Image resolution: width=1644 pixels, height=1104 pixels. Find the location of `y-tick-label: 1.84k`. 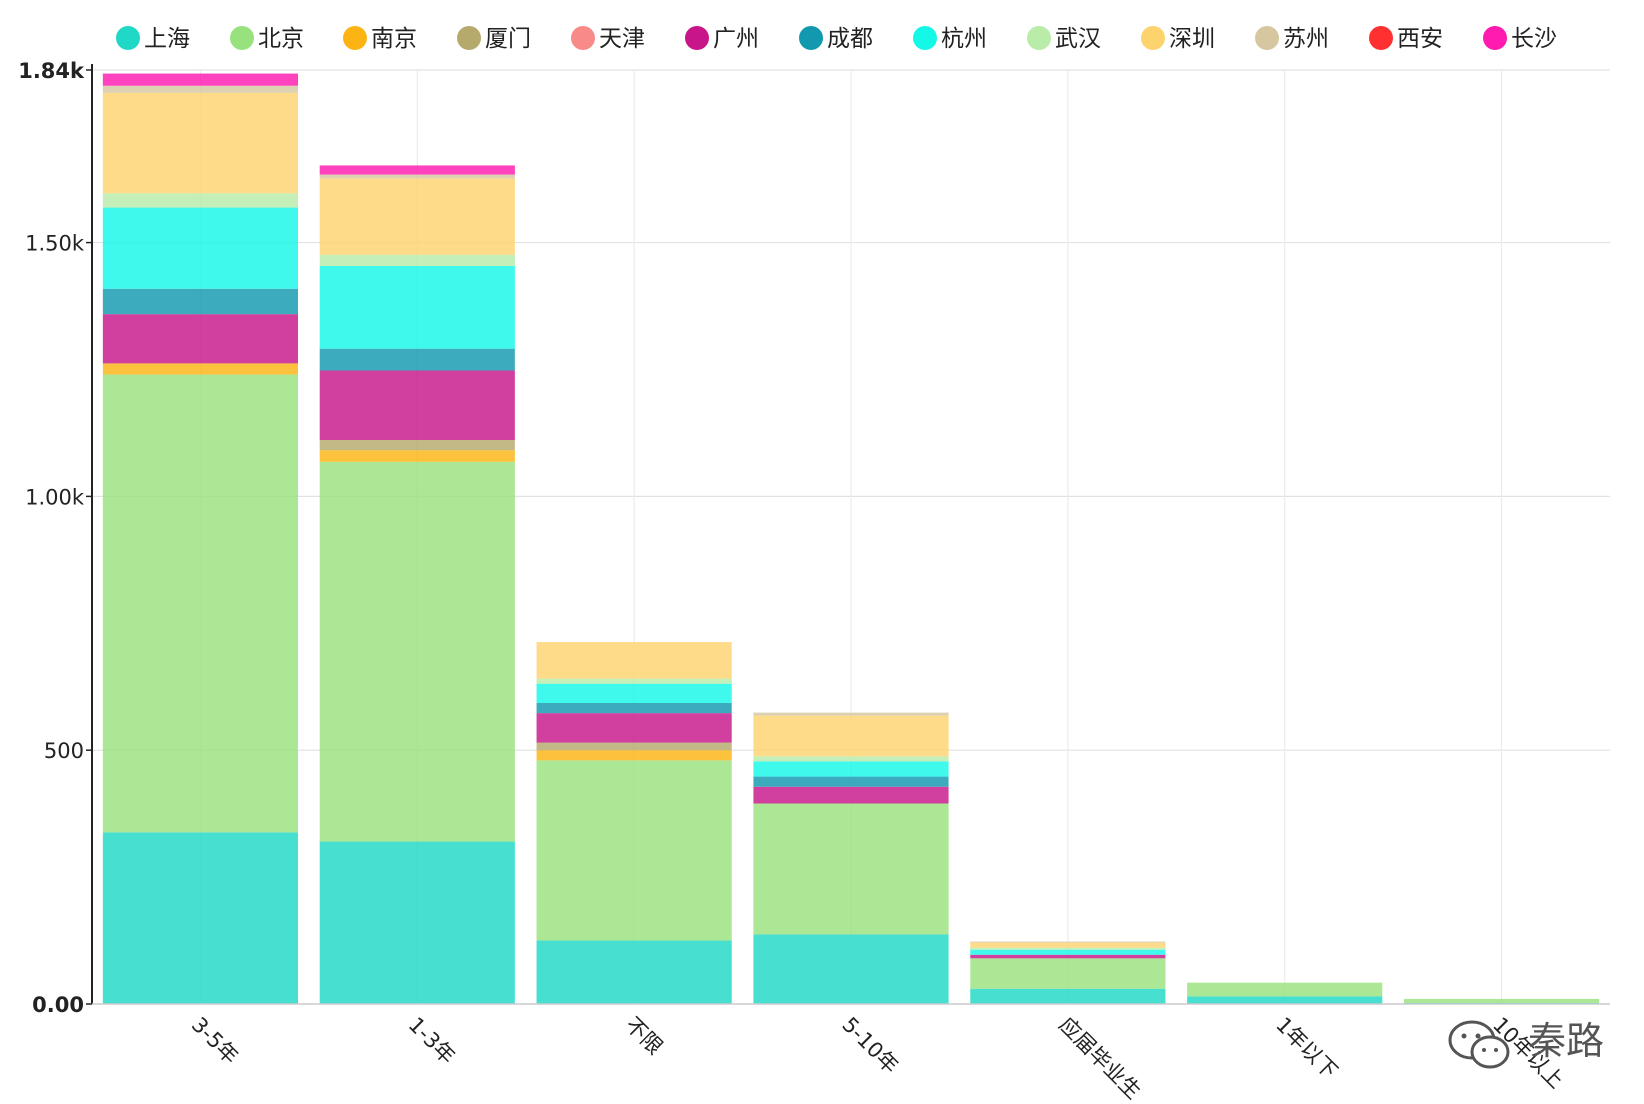

y-tick-label: 1.84k is located at coordinates (51, 71).